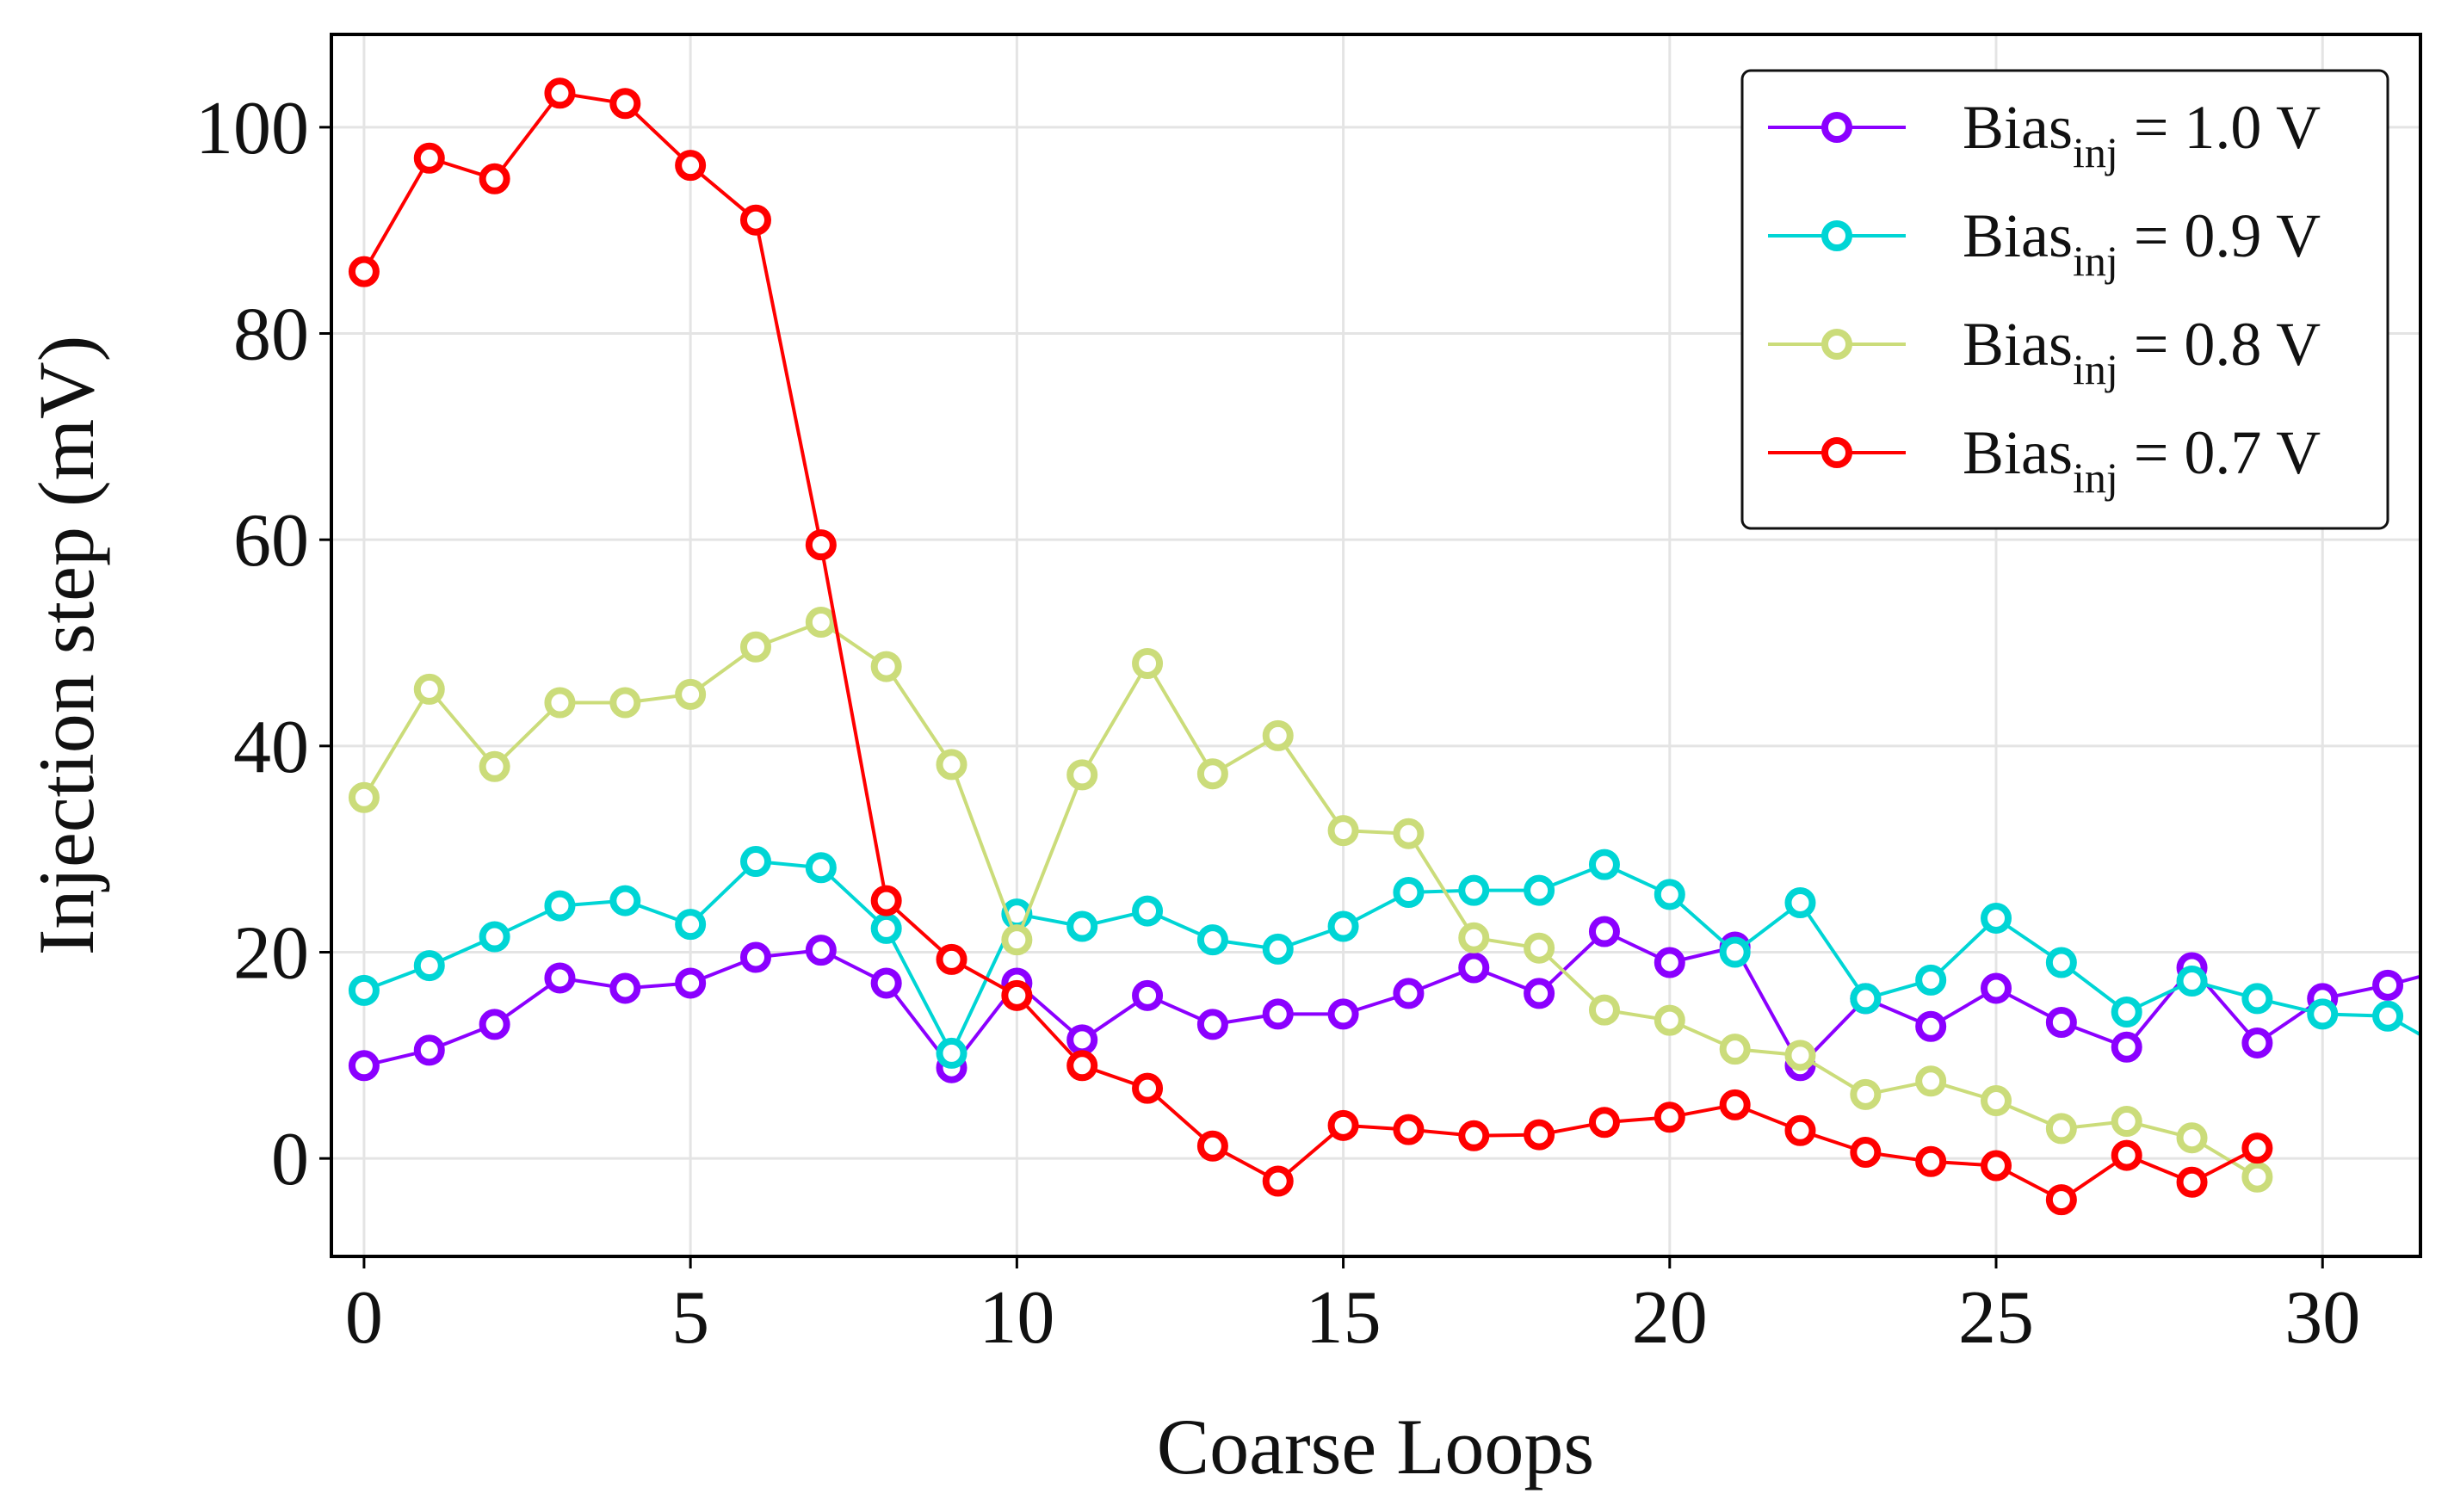  Describe the element at coordinates (271, 953) in the screenshot. I see `y-tick-label: 20` at that location.